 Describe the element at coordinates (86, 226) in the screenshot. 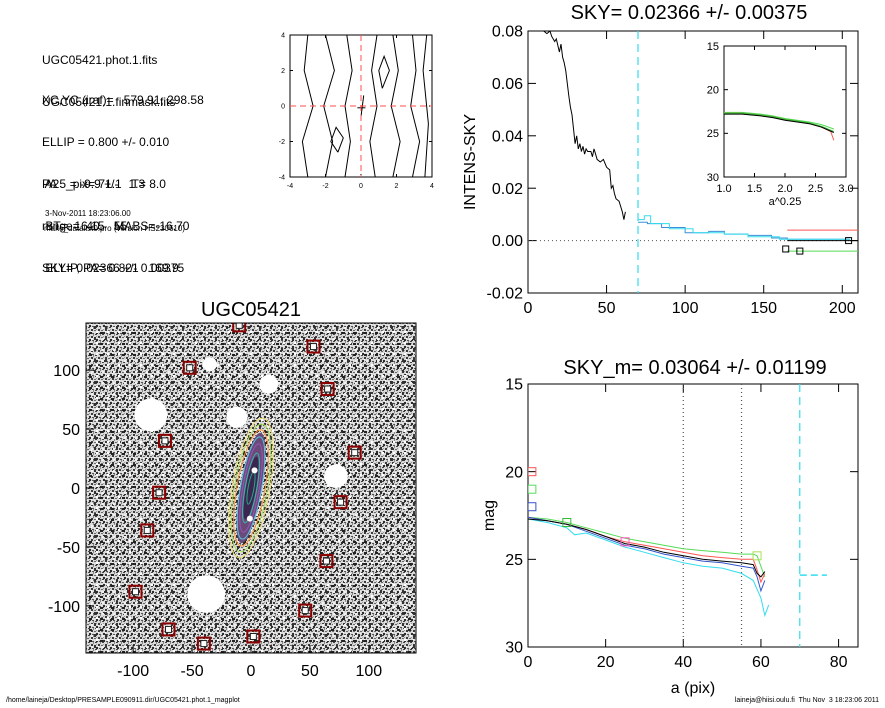

I see `range-value: range= 40.- 55.` at that location.